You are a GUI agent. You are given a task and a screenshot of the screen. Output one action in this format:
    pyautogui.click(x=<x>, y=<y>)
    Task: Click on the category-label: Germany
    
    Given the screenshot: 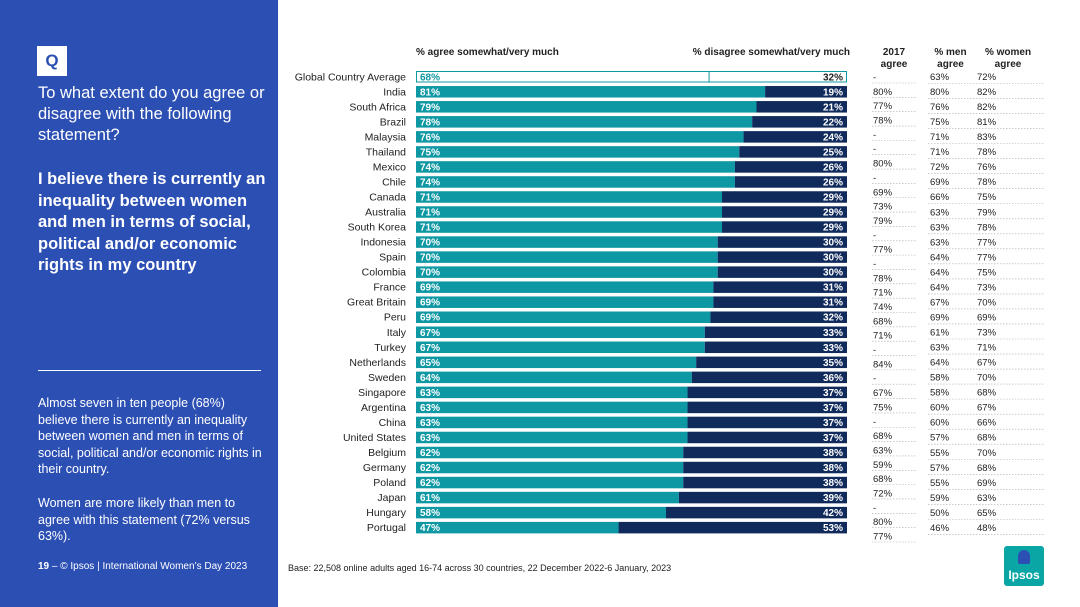 What is the action you would take?
    pyautogui.click(x=385, y=468)
    